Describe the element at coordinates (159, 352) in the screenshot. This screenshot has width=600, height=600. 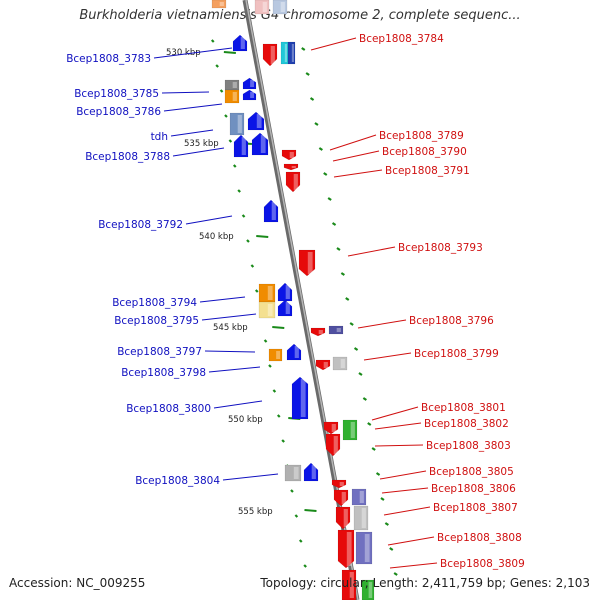
I see `gene-label-left: Bcep1808_3797` at that location.